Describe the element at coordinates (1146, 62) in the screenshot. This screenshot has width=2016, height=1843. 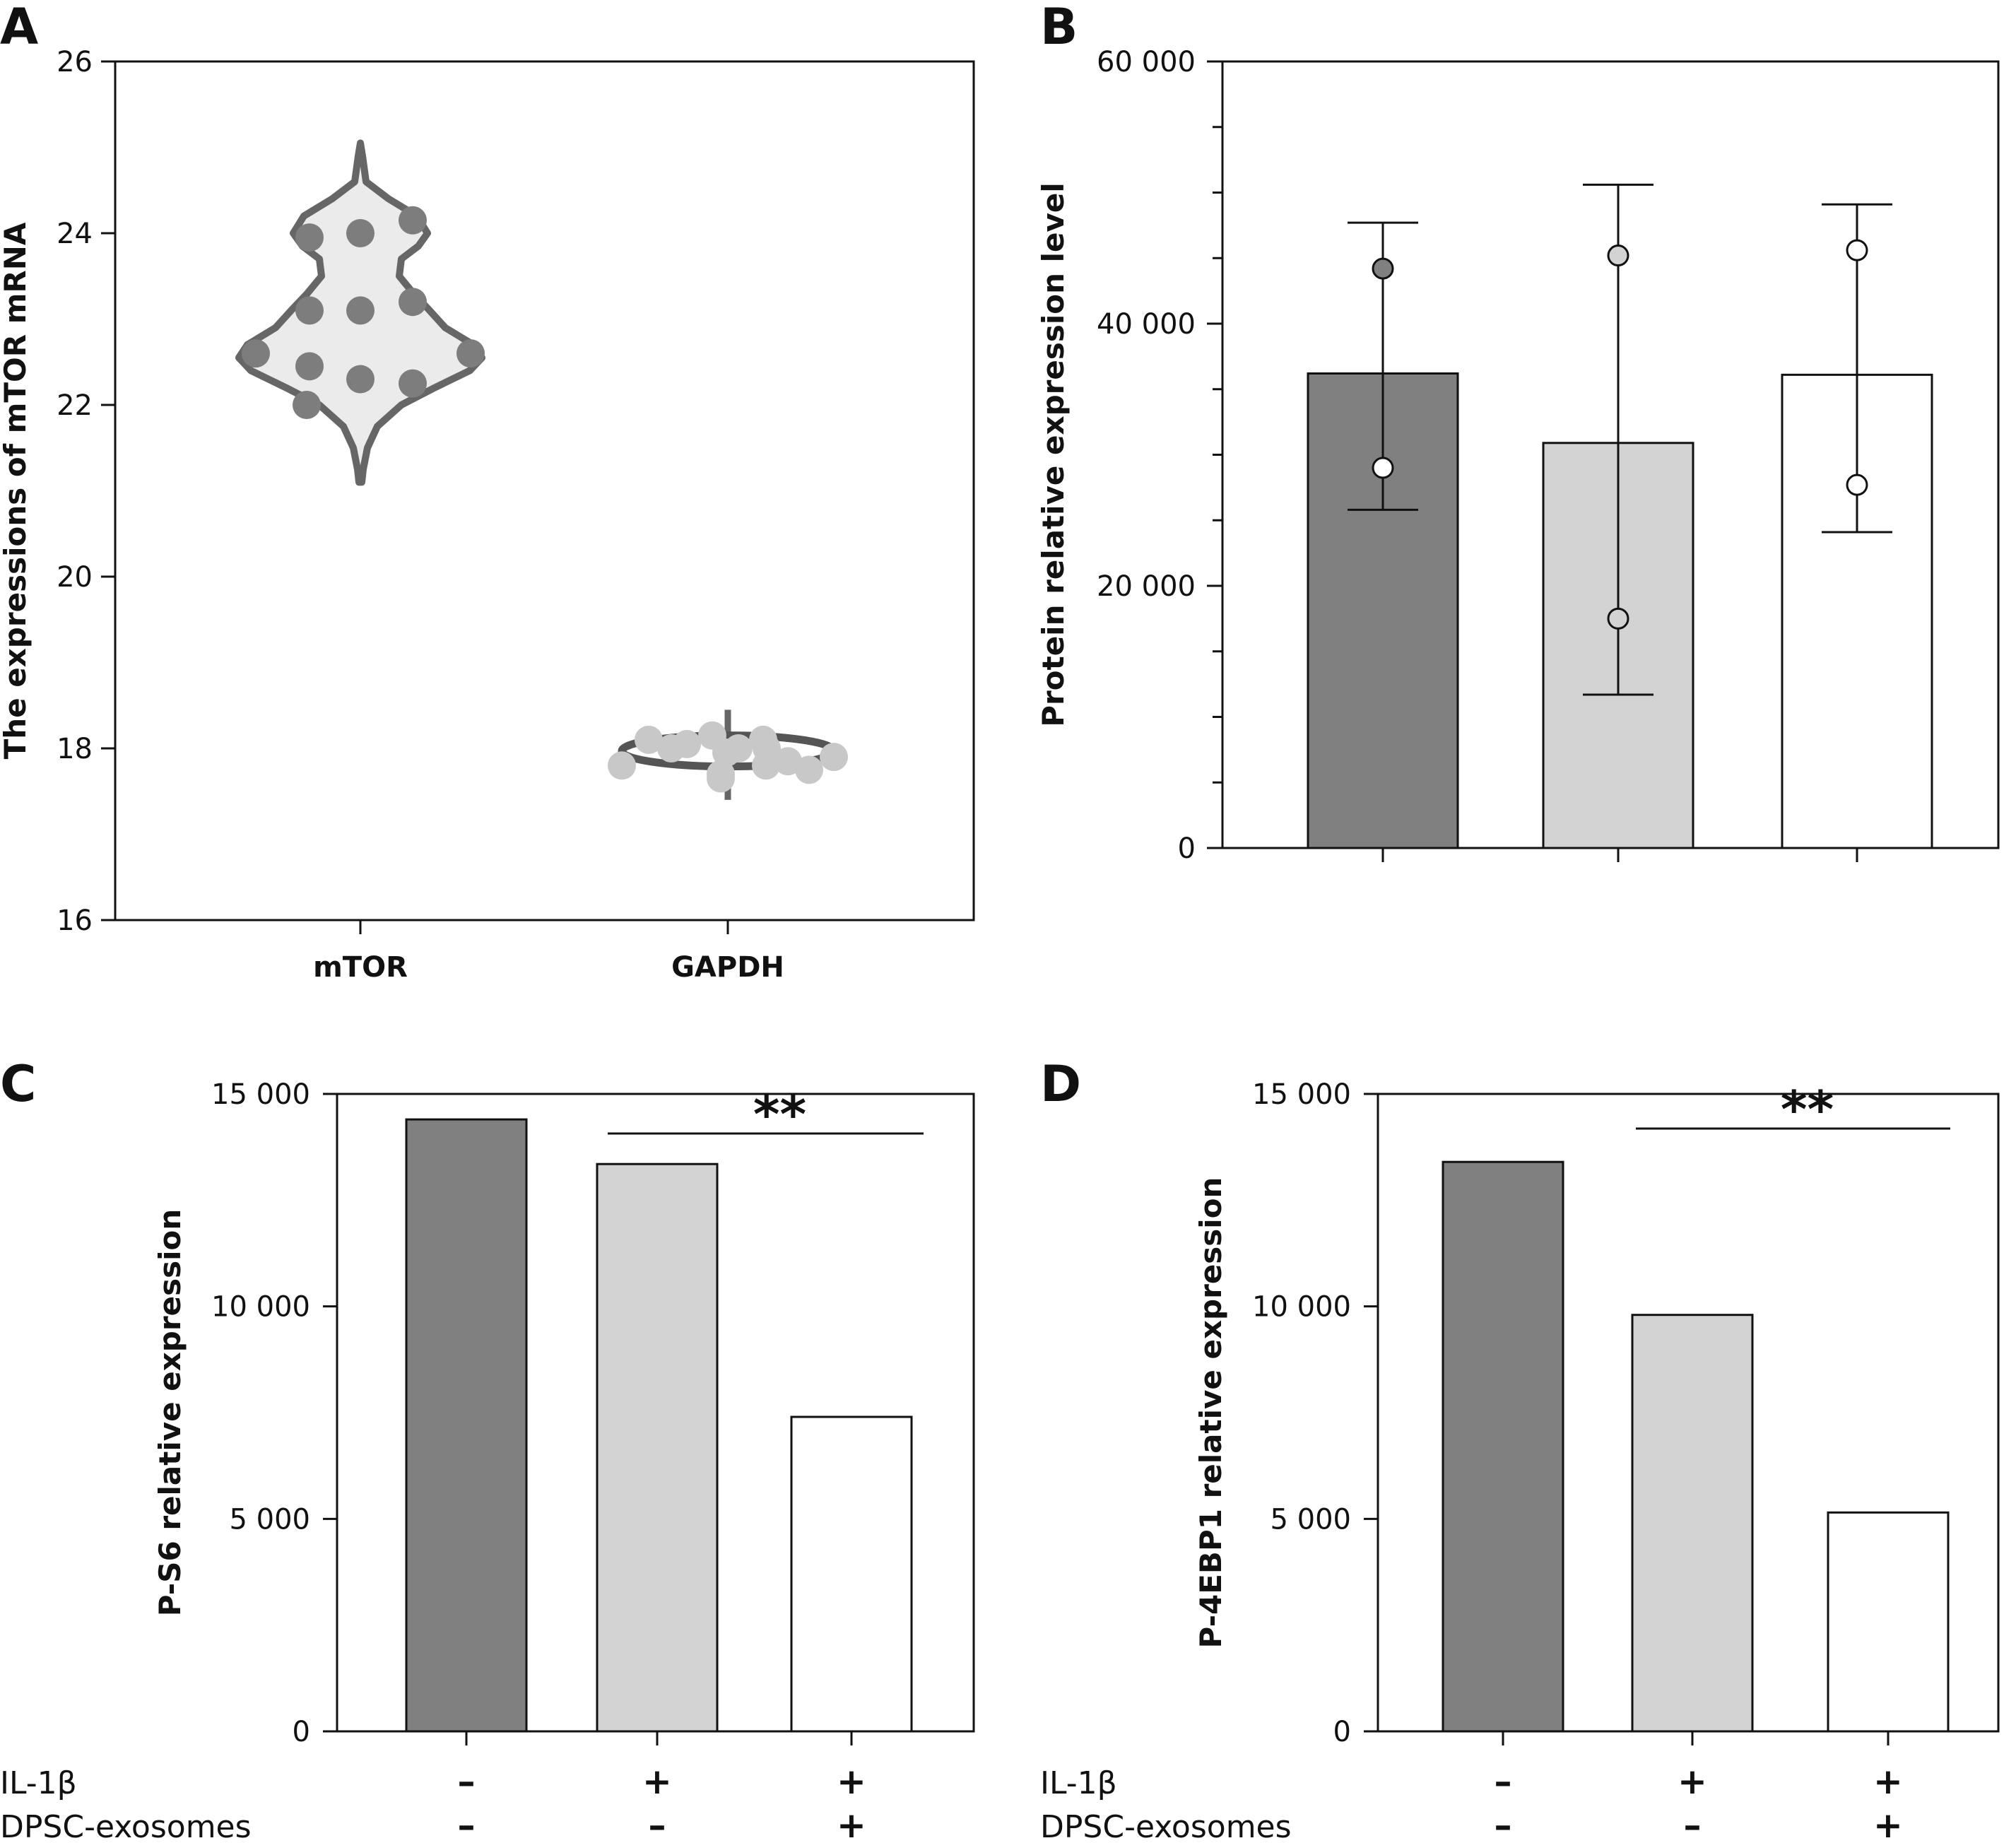
I see `y-tick-label: 60 000` at that location.